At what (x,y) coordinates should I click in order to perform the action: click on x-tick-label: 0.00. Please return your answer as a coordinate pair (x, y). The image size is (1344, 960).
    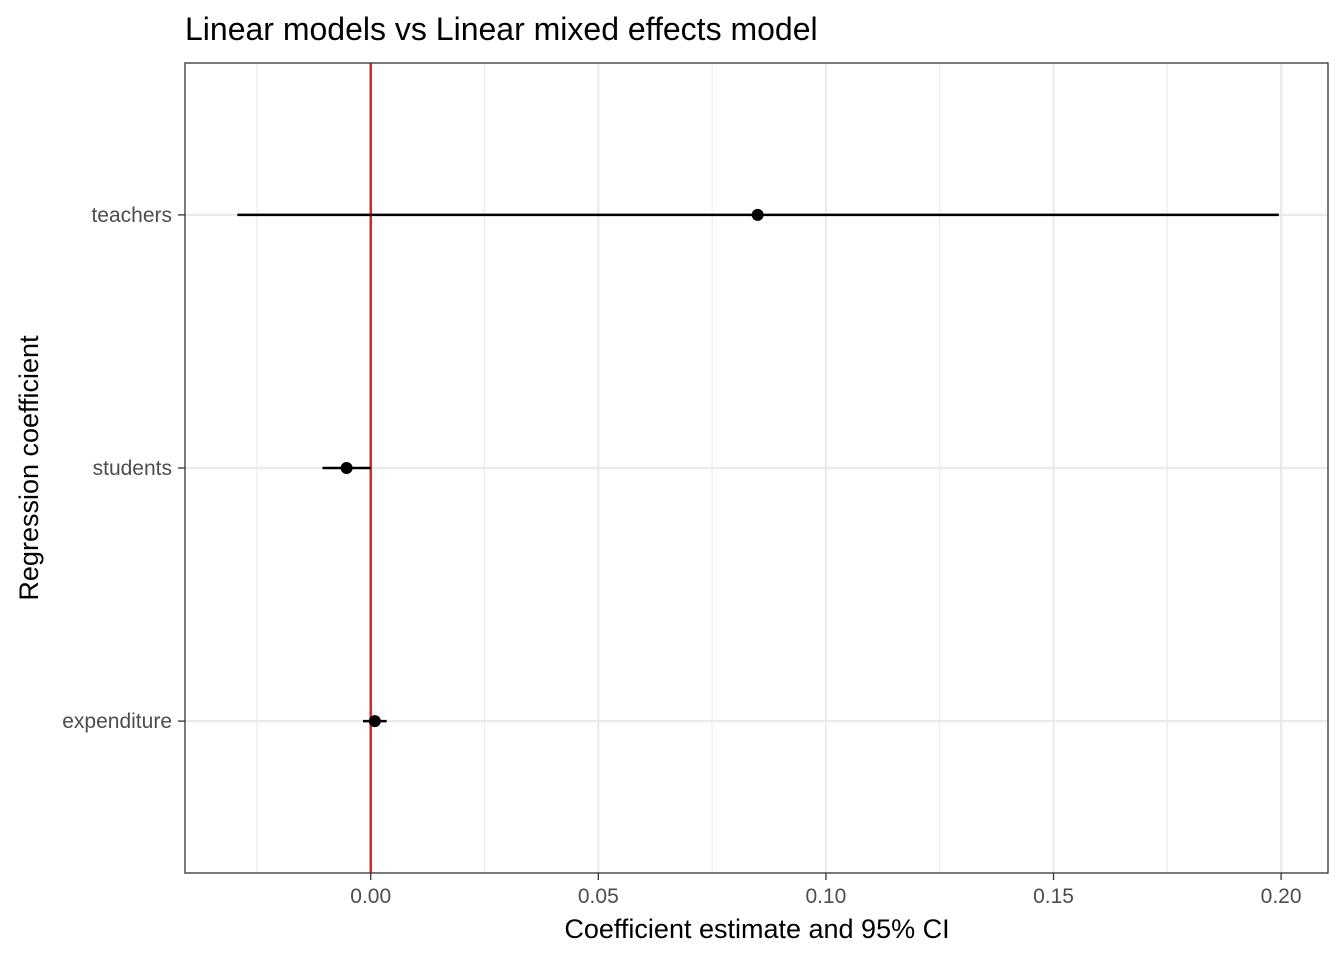
    Looking at the image, I should click on (370, 896).